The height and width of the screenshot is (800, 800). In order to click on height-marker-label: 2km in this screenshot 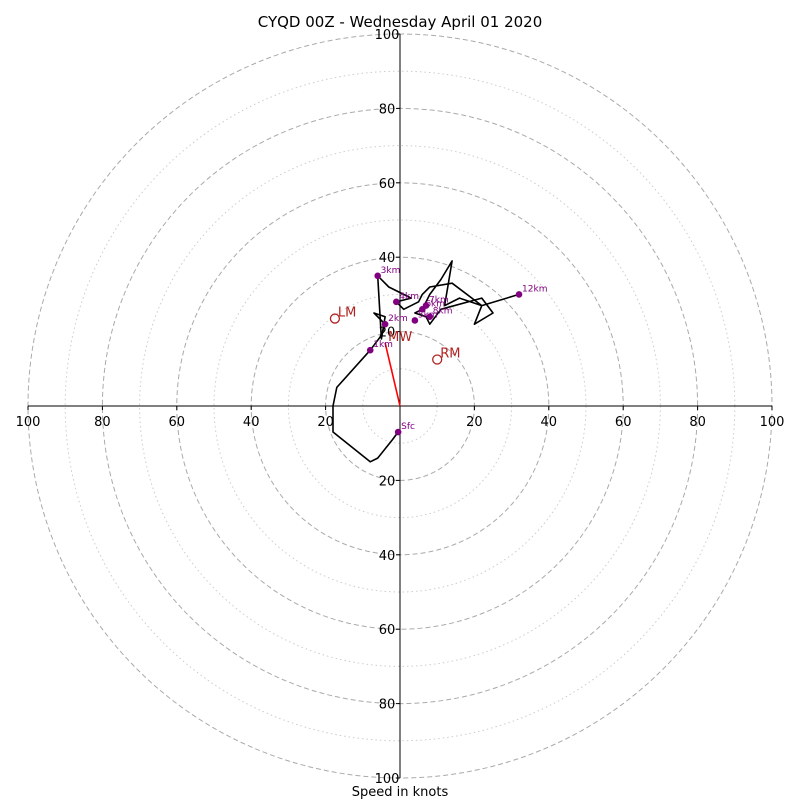, I will do `click(398, 319)`.